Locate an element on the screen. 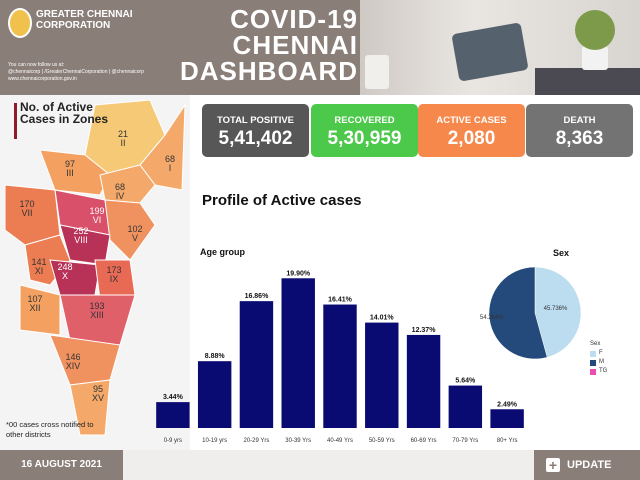 Image resolution: width=640 pixels, height=480 pixels. bar-value-label-7: 5.64% is located at coordinates (465, 381).